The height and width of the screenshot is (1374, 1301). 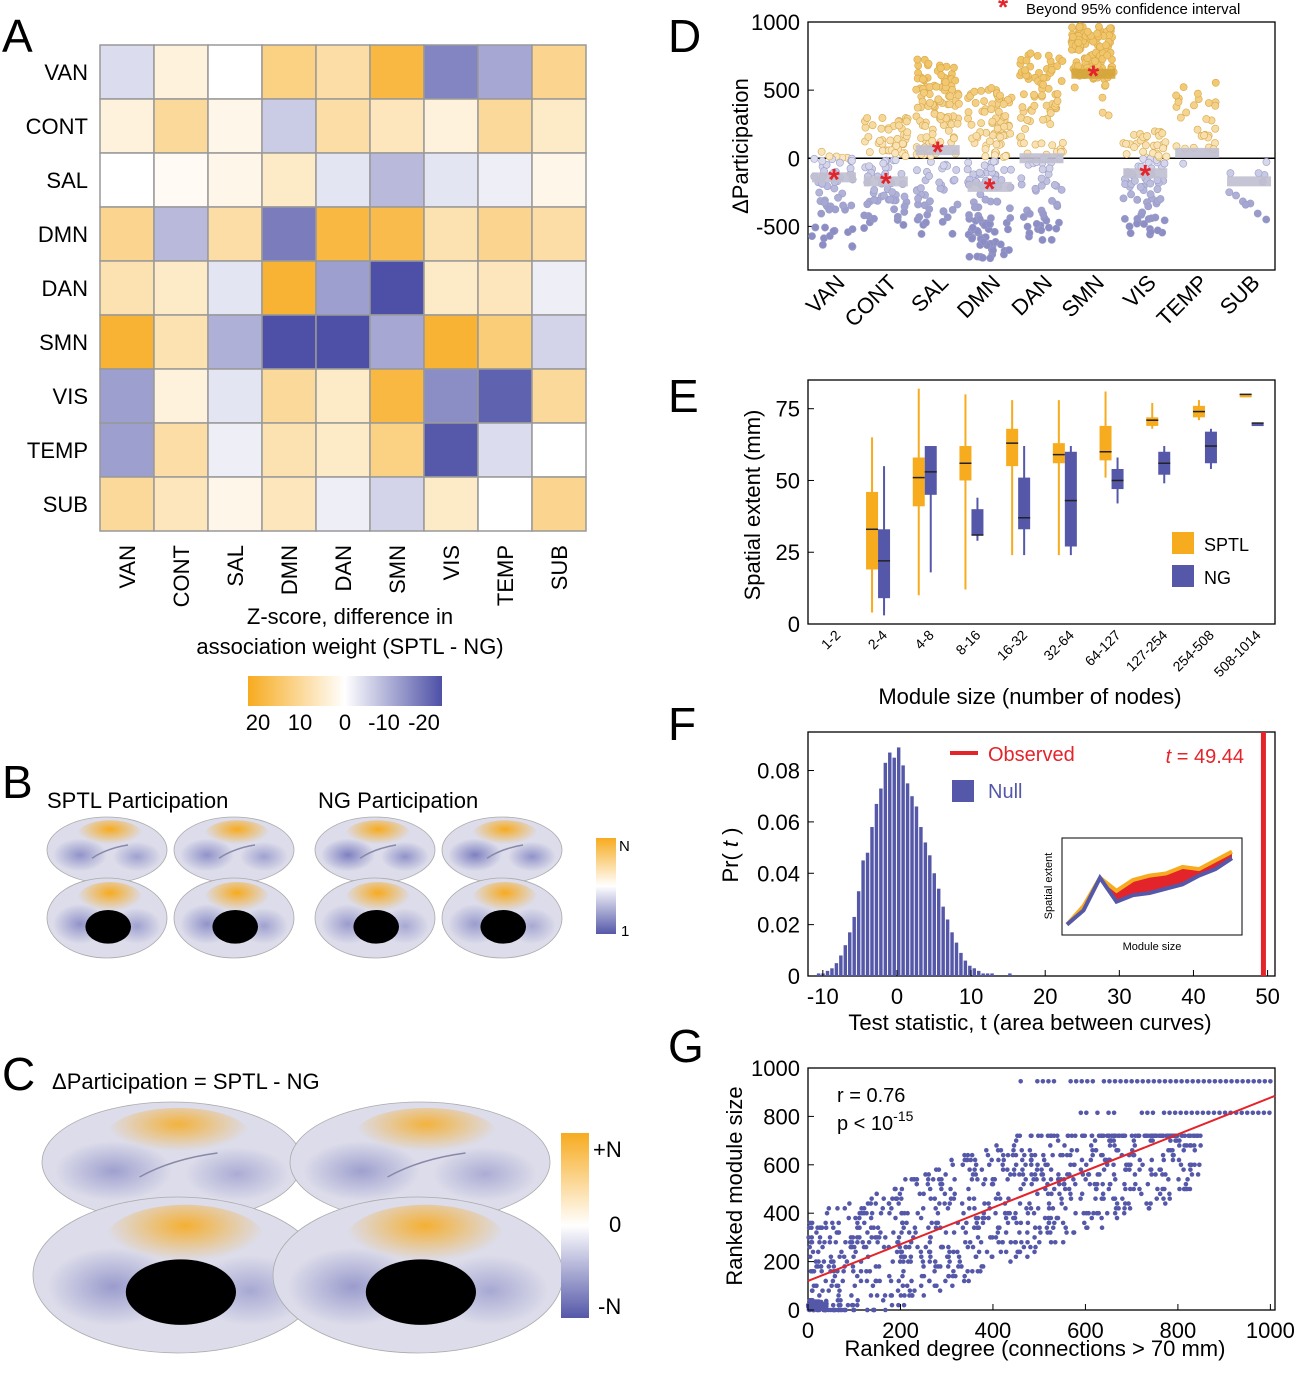 What do you see at coordinates (1045, 996) in the screenshot?
I see `xtick-label: 20` at bounding box center [1045, 996].